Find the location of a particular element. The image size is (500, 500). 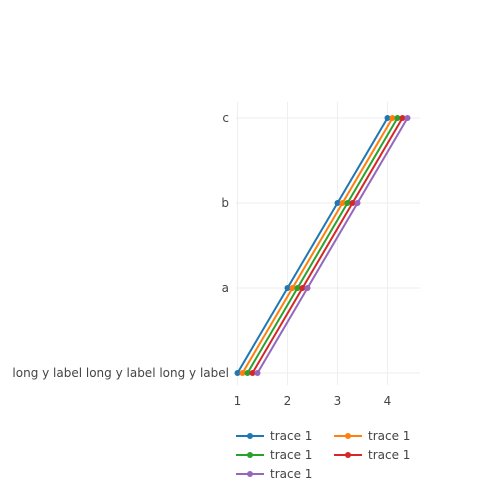

legend-item-3: trace 1 is located at coordinates (372, 455).